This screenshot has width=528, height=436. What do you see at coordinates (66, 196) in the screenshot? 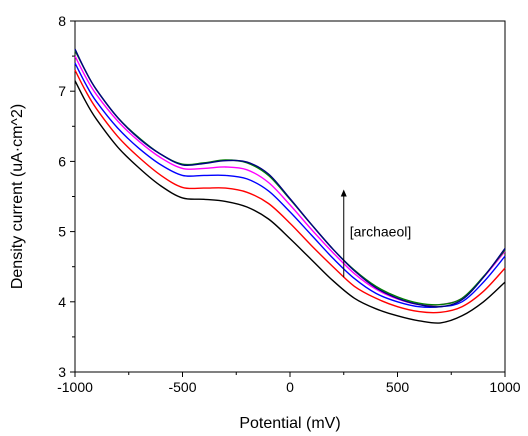
I see `y-axis-ticks: 3 4 5 6 7 8` at bounding box center [66, 196].